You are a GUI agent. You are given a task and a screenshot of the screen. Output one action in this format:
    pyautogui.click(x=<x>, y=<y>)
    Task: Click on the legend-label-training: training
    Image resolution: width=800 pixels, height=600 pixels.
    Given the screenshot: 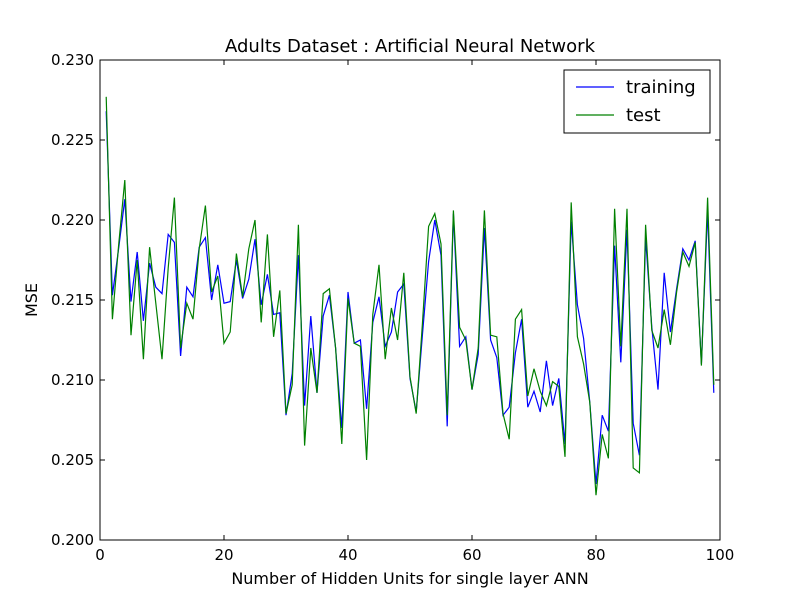 What is the action you would take?
    pyautogui.click(x=661, y=87)
    